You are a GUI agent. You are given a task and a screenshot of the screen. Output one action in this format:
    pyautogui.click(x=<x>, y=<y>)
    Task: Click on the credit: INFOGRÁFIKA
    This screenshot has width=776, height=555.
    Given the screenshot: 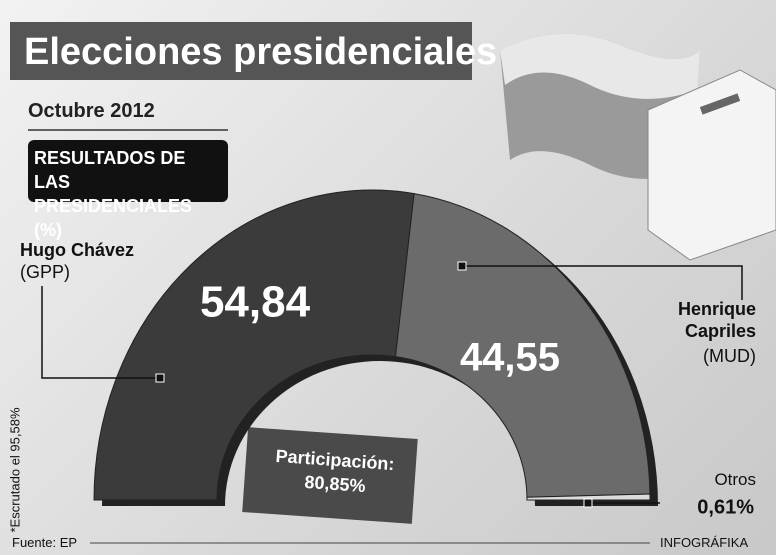 What is the action you would take?
    pyautogui.click(x=704, y=542)
    